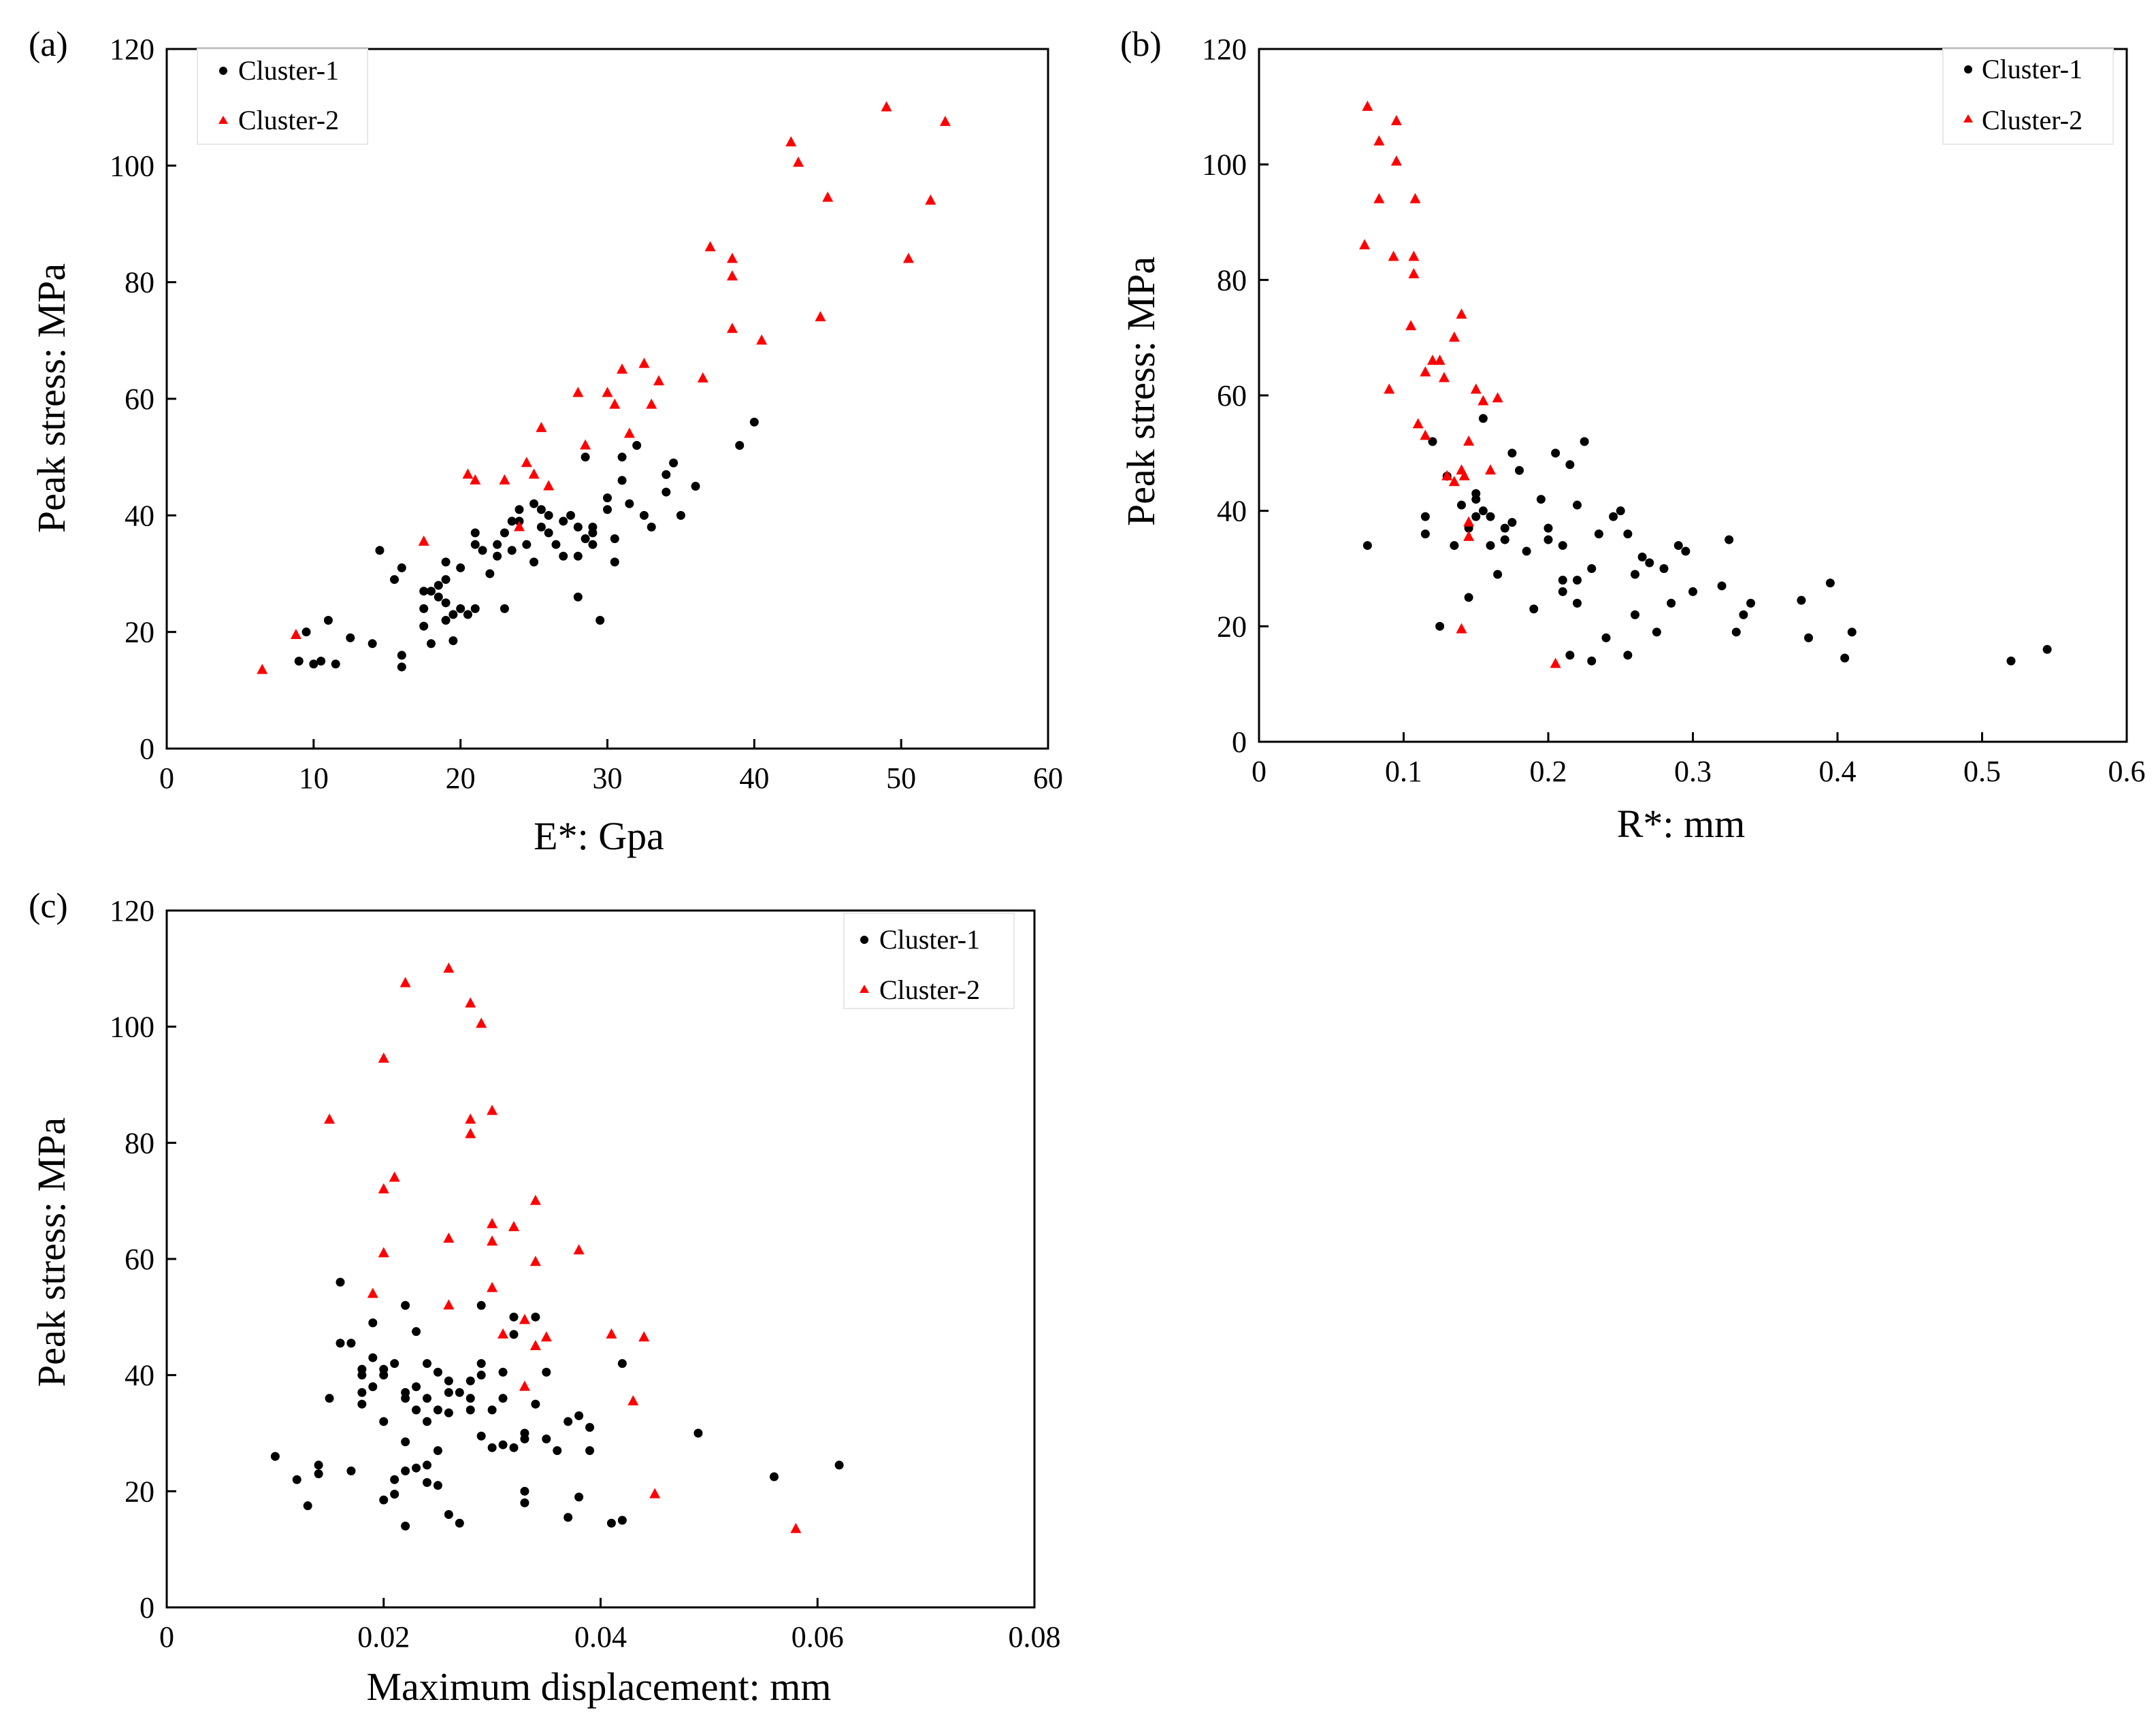 Image resolution: width=2156 pixels, height=1736 pixels. I want to click on panel-a-x-tick-label: 50, so click(901, 778).